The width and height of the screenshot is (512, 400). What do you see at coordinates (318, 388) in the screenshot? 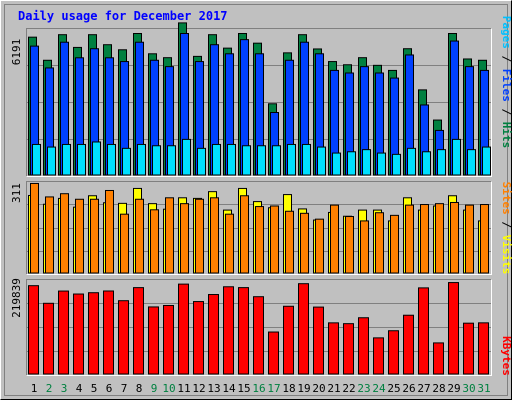
I see `x-label-day-20: 20` at bounding box center [318, 388].